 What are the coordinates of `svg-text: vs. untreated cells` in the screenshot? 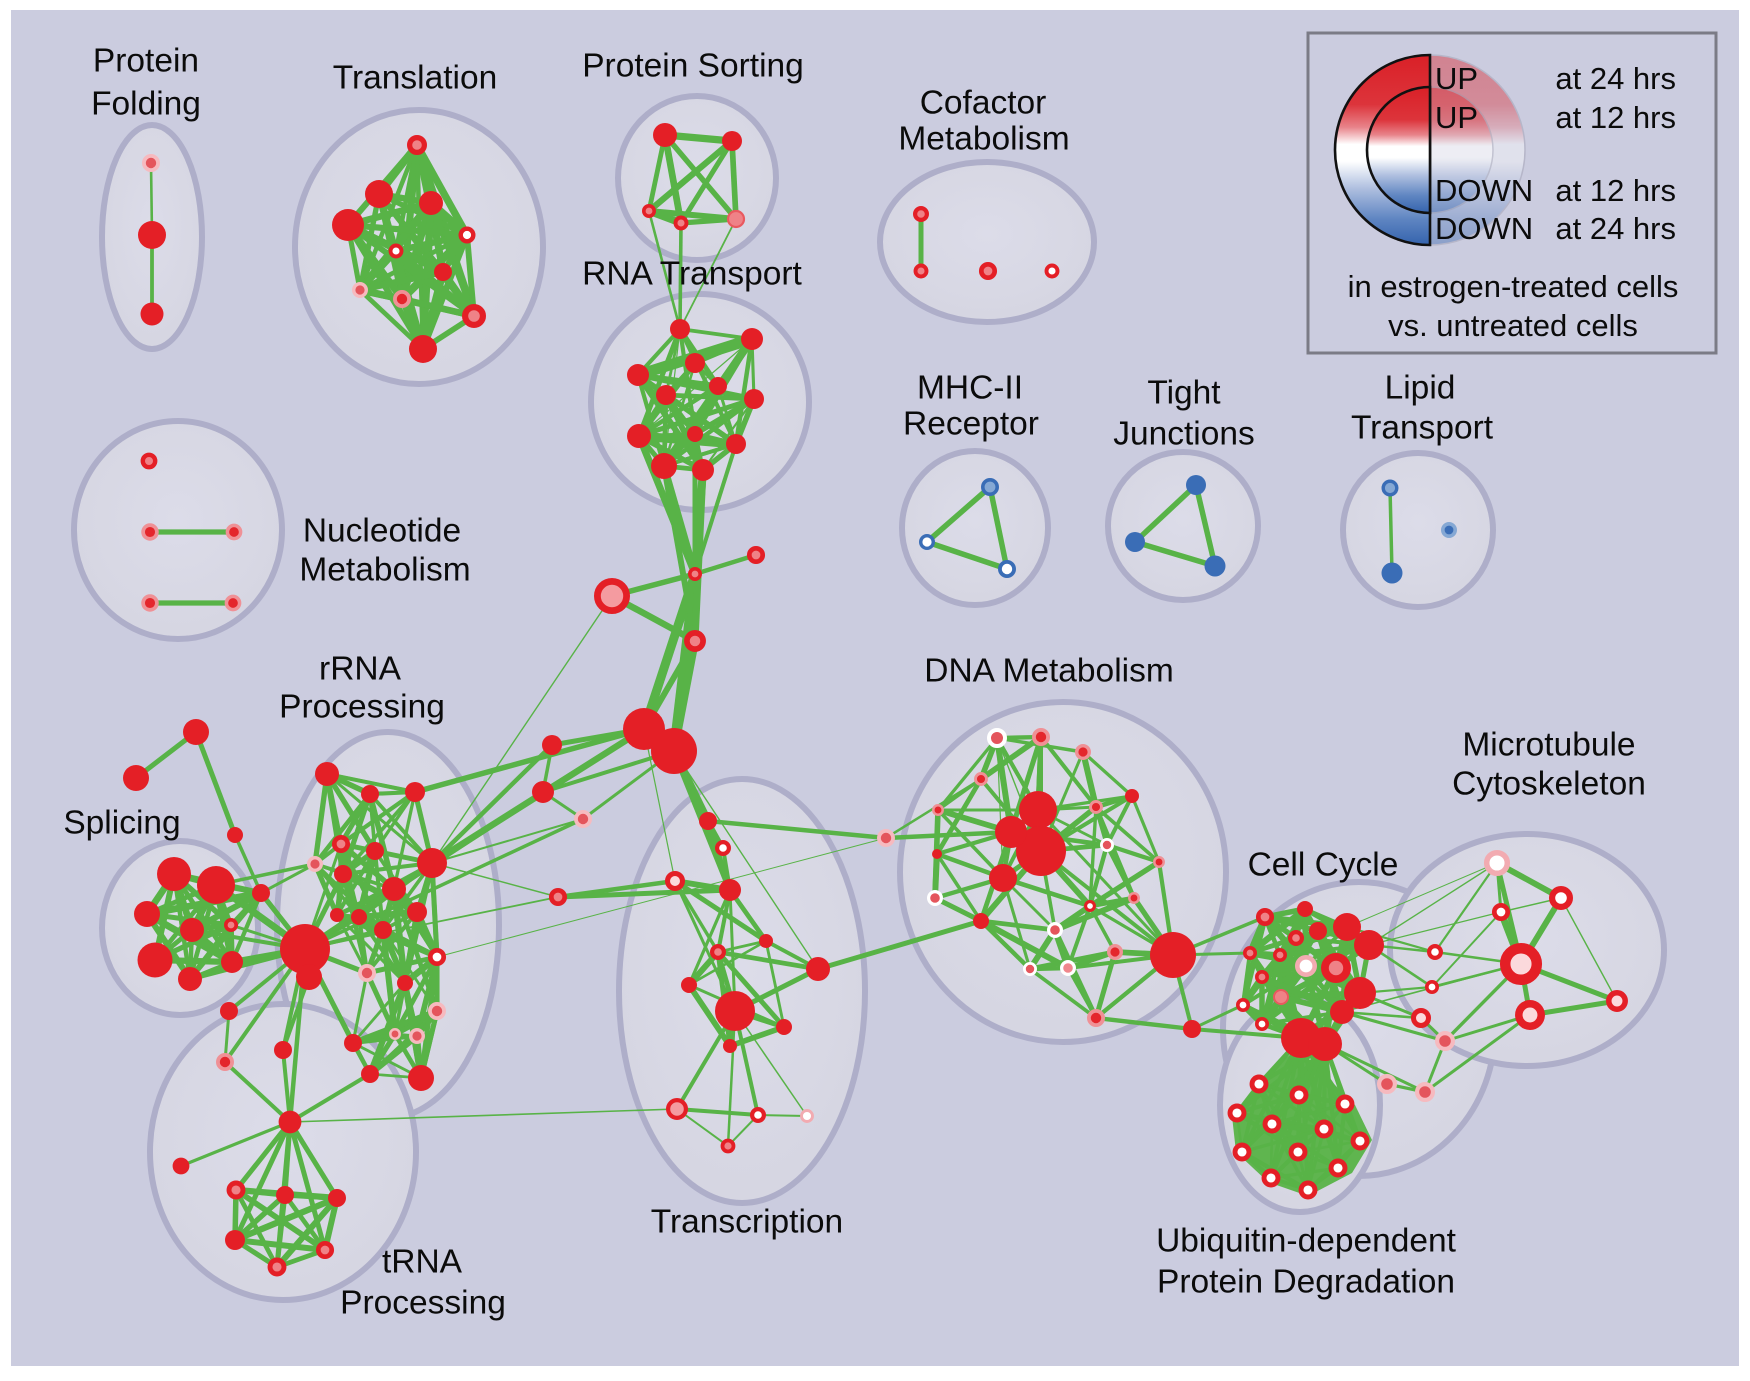 It's located at (1513, 325).